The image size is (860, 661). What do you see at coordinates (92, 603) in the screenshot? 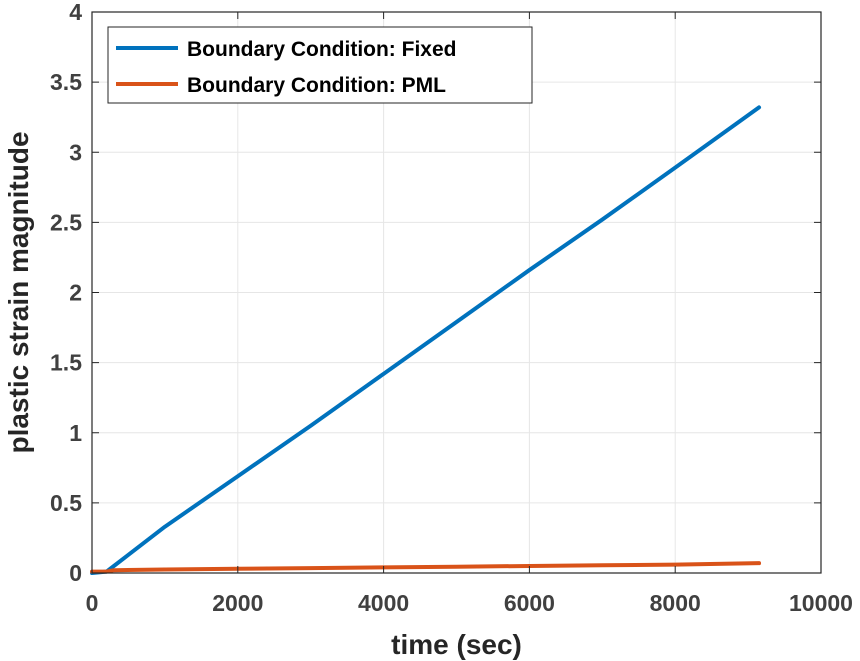
I see `x-tick-label: 0` at bounding box center [92, 603].